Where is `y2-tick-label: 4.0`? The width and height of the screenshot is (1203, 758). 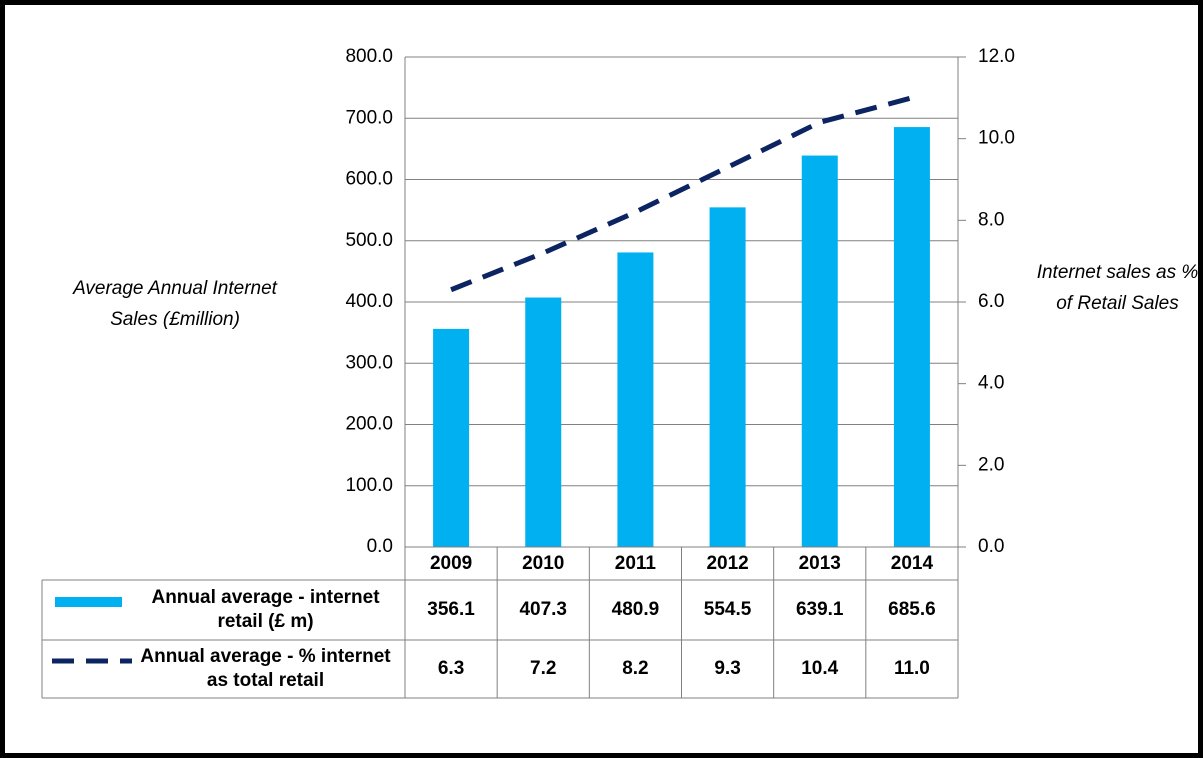 y2-tick-label: 4.0 is located at coordinates (991, 383).